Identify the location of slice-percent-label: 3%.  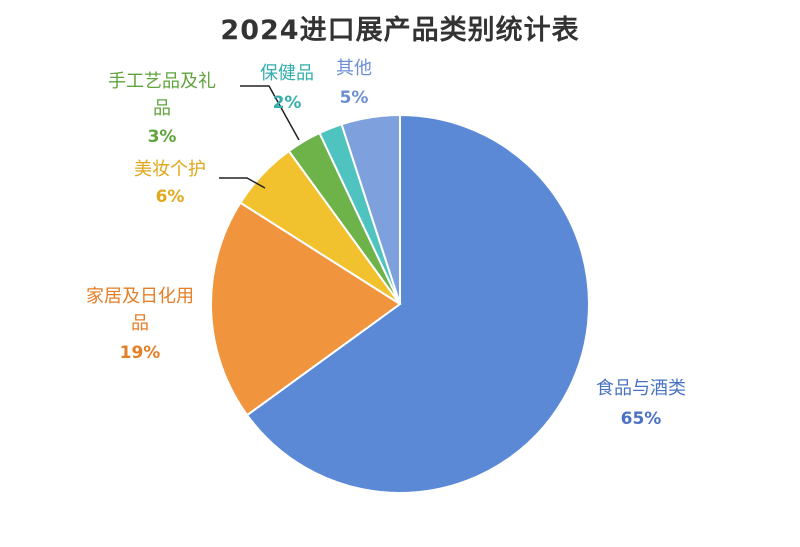
(162, 137).